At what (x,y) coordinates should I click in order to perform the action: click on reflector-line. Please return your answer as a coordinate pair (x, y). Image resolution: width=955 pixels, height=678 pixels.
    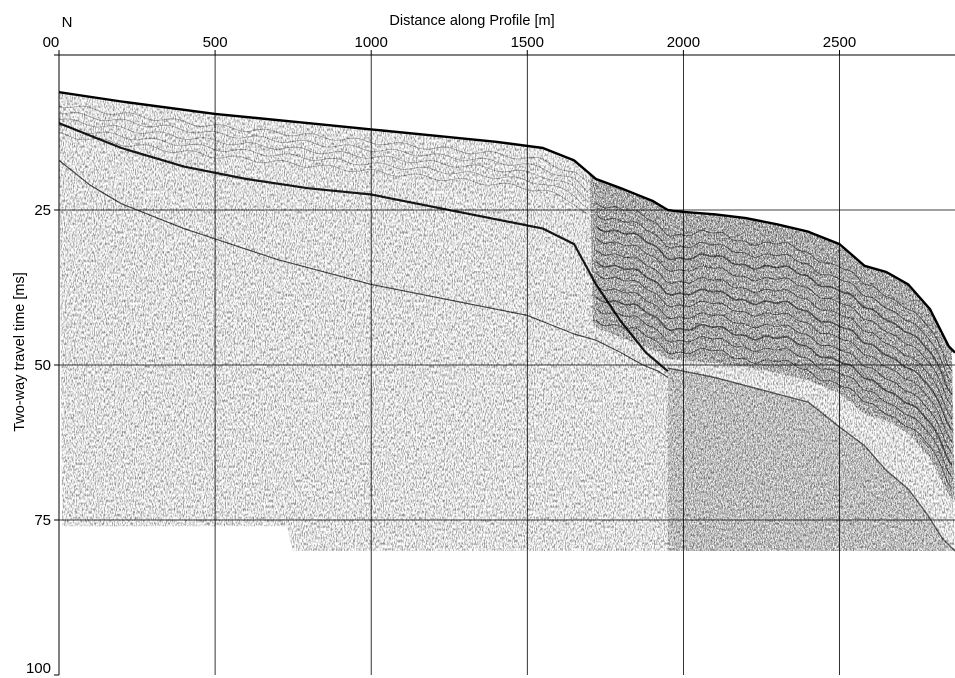
    Looking at the image, I should click on (811, 459).